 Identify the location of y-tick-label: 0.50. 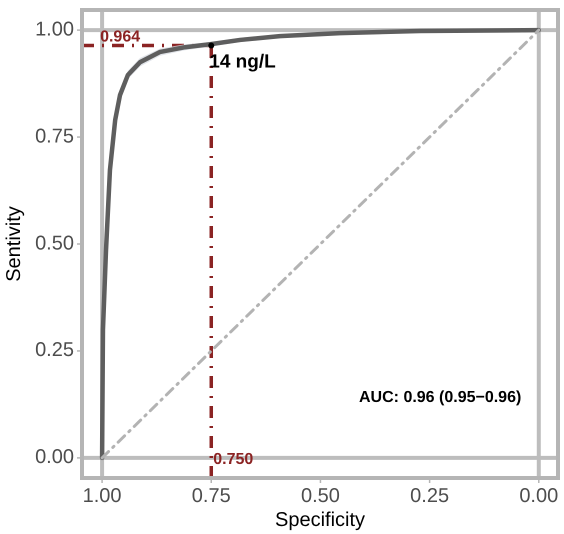
(54, 243).